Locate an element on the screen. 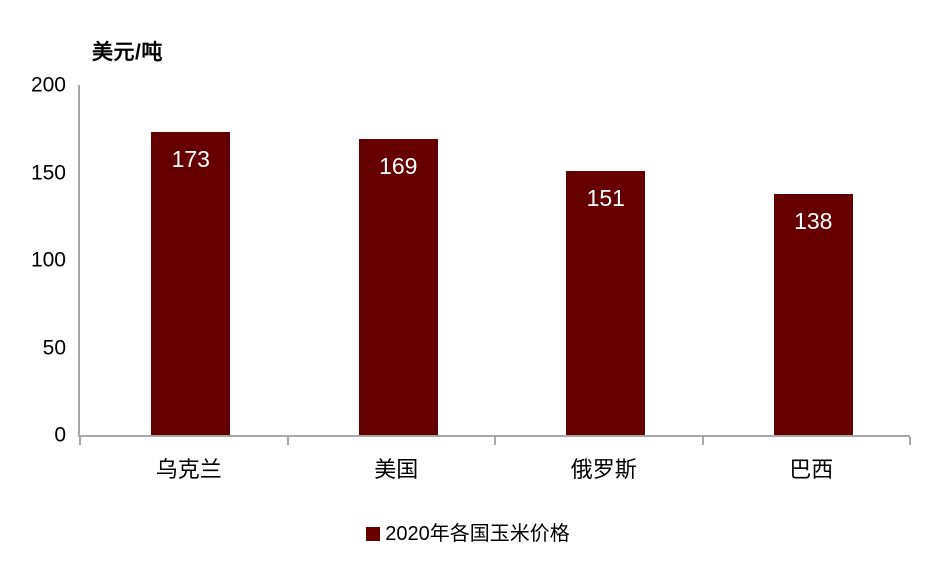 This screenshot has height=576, width=936. bar-value-label: 151 is located at coordinates (605, 197).